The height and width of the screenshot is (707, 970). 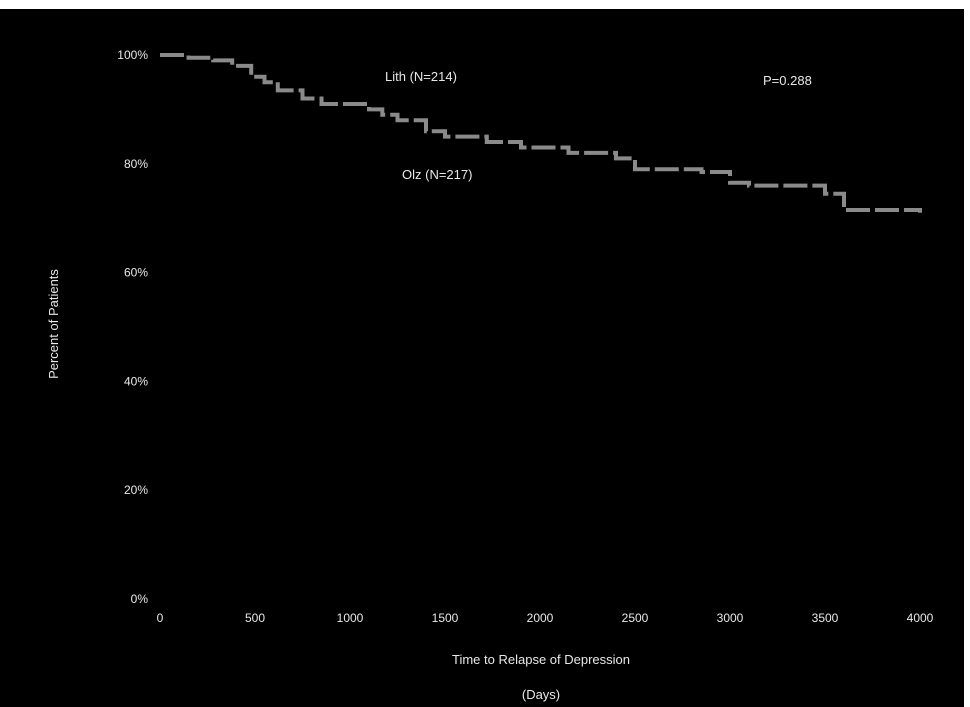 I want to click on x-tick-label: 2000, so click(x=540, y=618).